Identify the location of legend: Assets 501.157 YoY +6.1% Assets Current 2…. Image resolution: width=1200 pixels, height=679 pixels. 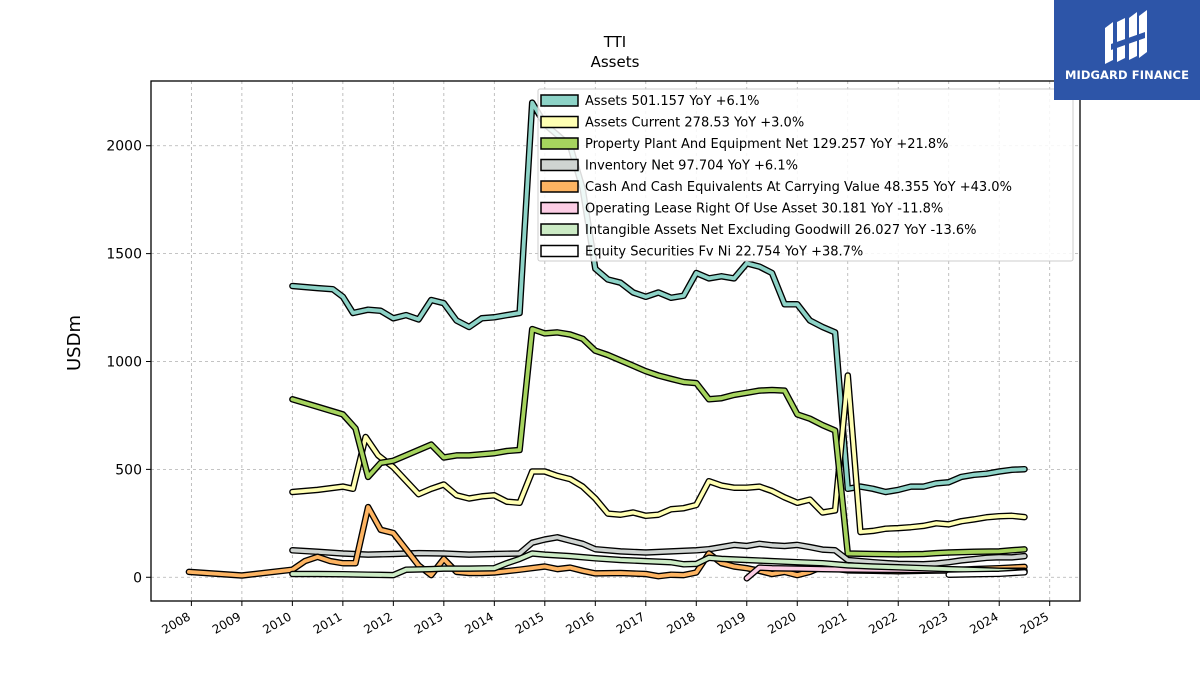
(805, 175).